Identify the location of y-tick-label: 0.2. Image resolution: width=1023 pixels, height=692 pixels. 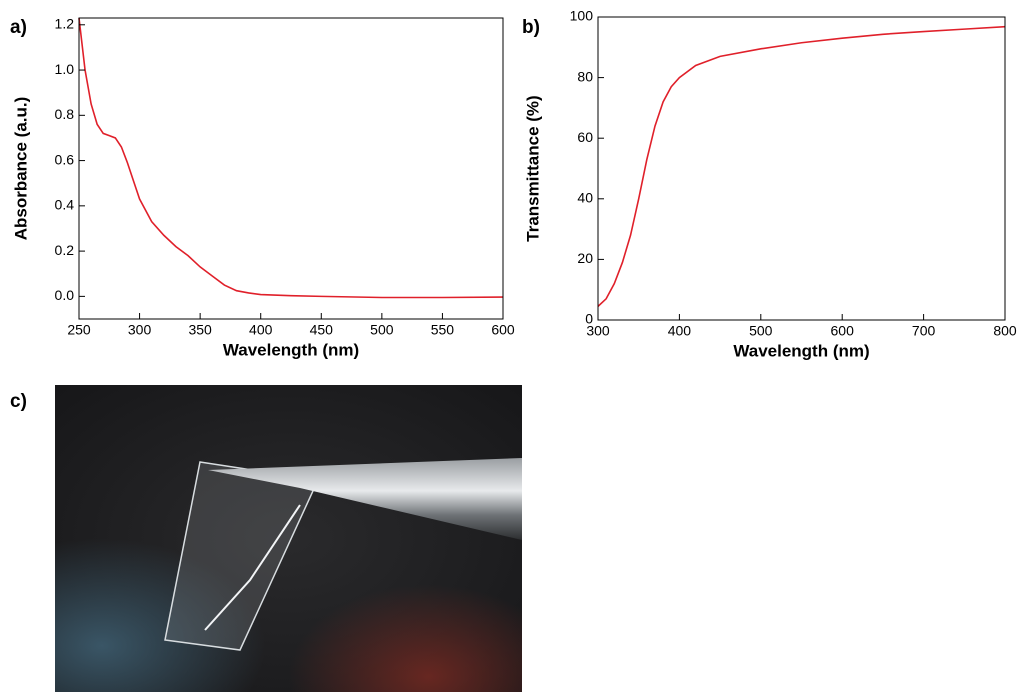
(65, 250).